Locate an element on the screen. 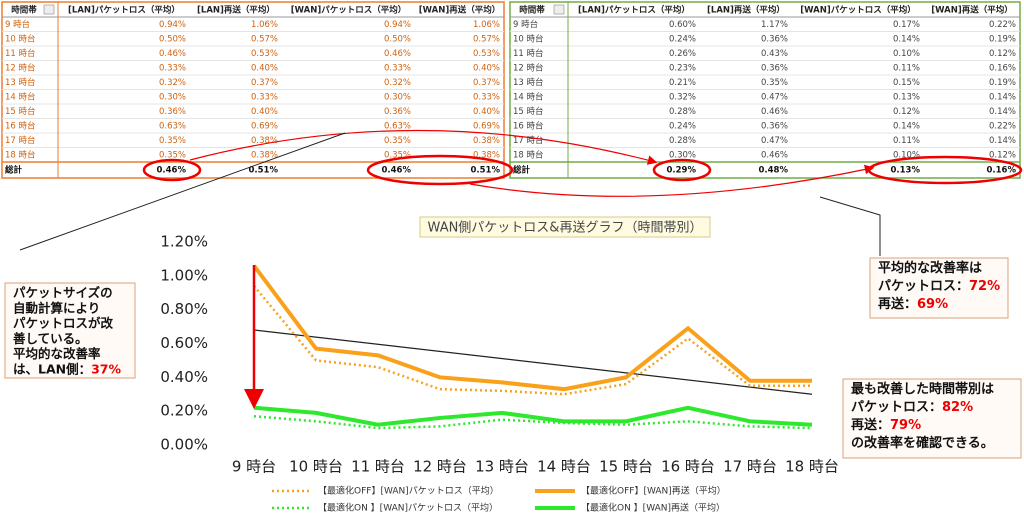 Image resolution: width=1024 pixels, height=521 pixels. table-cell: 0.47% is located at coordinates (774, 97).